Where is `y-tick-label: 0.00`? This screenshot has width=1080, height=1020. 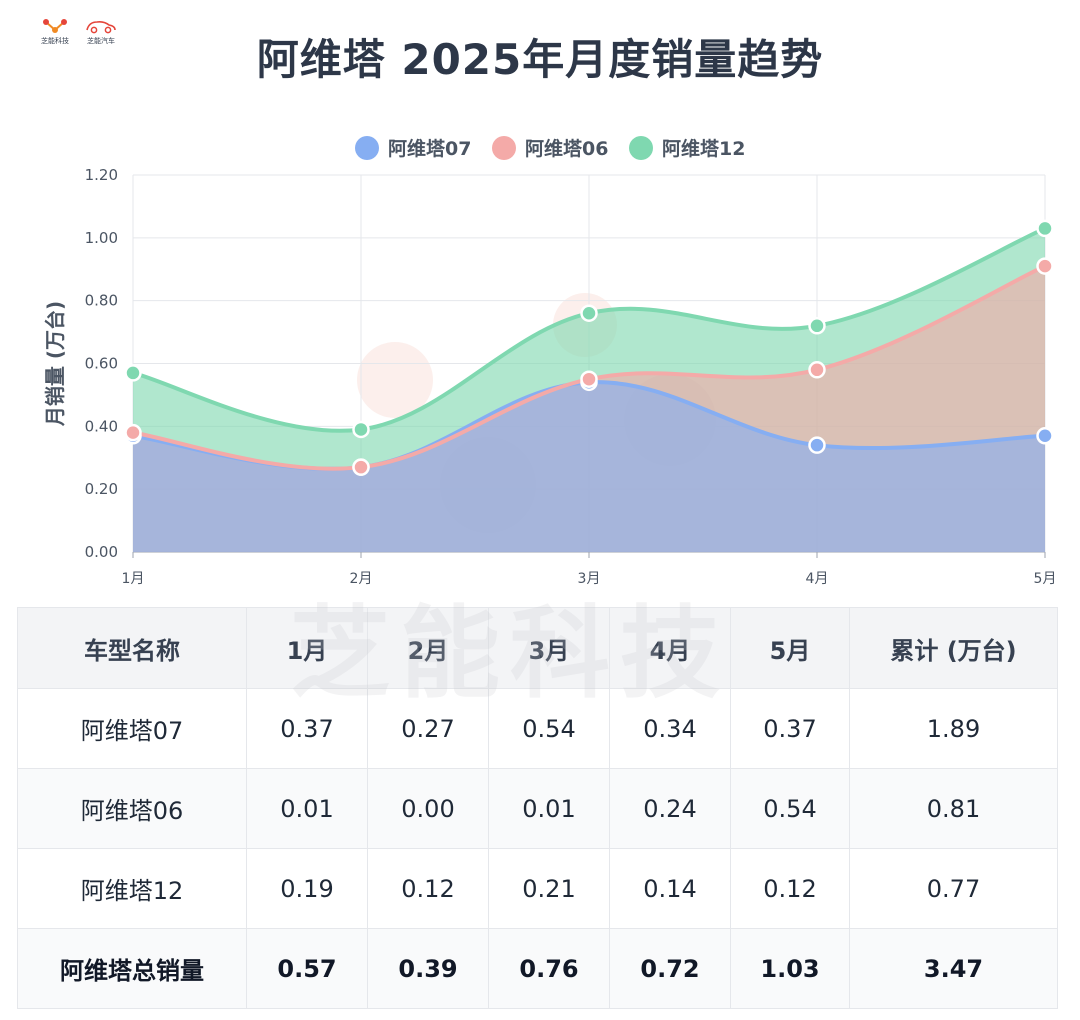 y-tick-label: 0.00 is located at coordinates (101, 552).